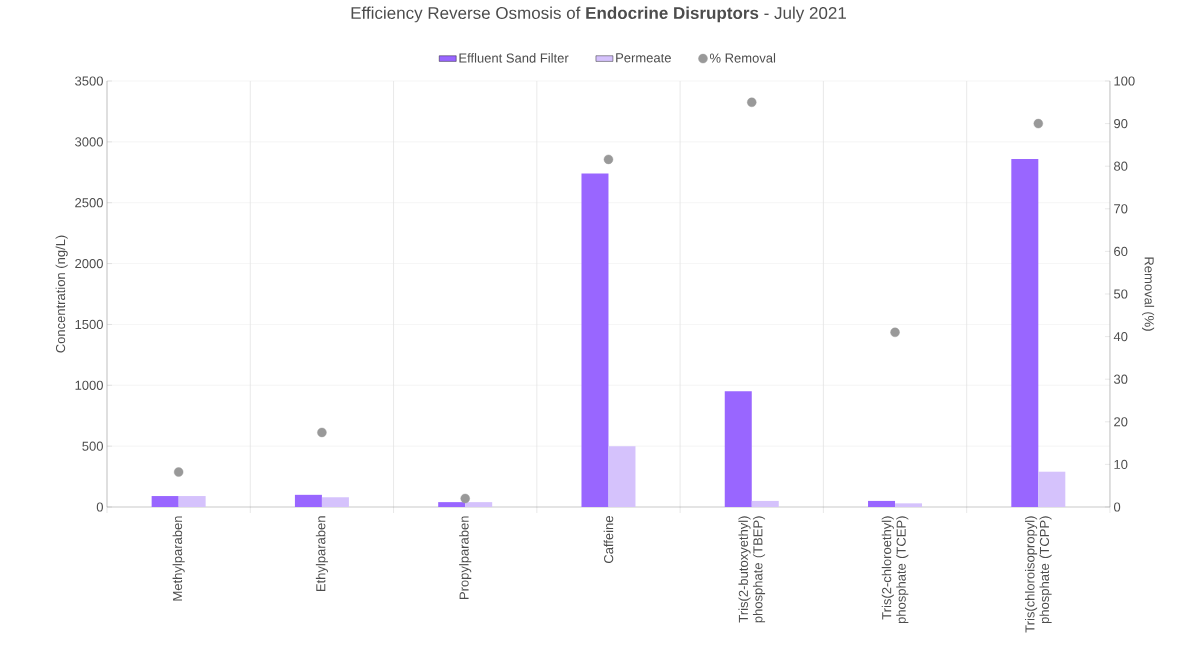 The image size is (1197, 669). What do you see at coordinates (1121, 464) in the screenshot?
I see `y2-tick-label: 10` at bounding box center [1121, 464].